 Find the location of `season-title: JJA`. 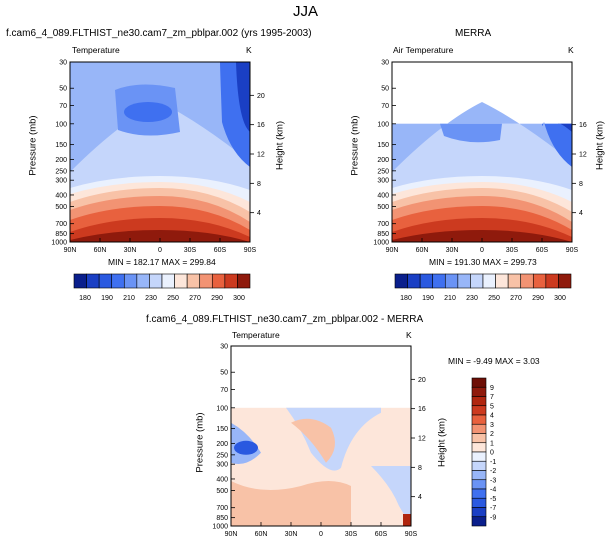

season-title: JJA is located at coordinates (305, 11).